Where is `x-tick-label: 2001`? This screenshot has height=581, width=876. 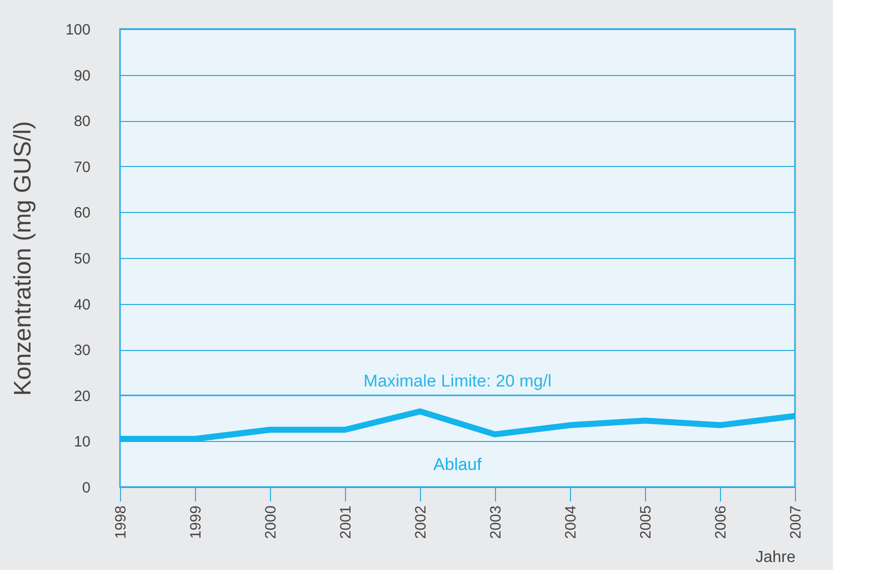 x-tick-label: 2001 is located at coordinates (346, 522).